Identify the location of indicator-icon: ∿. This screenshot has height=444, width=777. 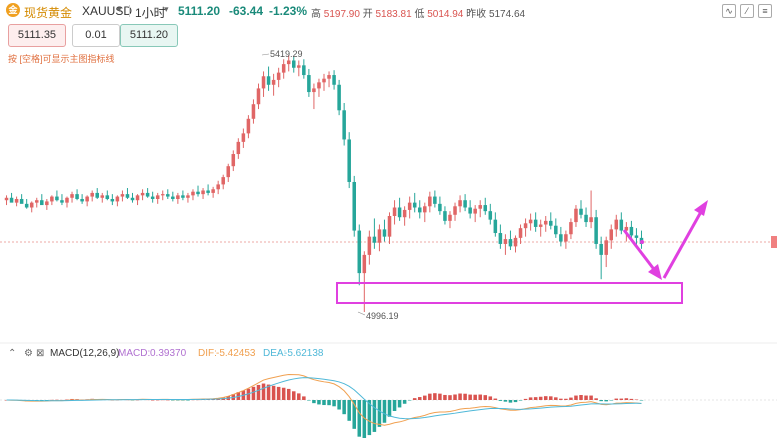
(729, 11).